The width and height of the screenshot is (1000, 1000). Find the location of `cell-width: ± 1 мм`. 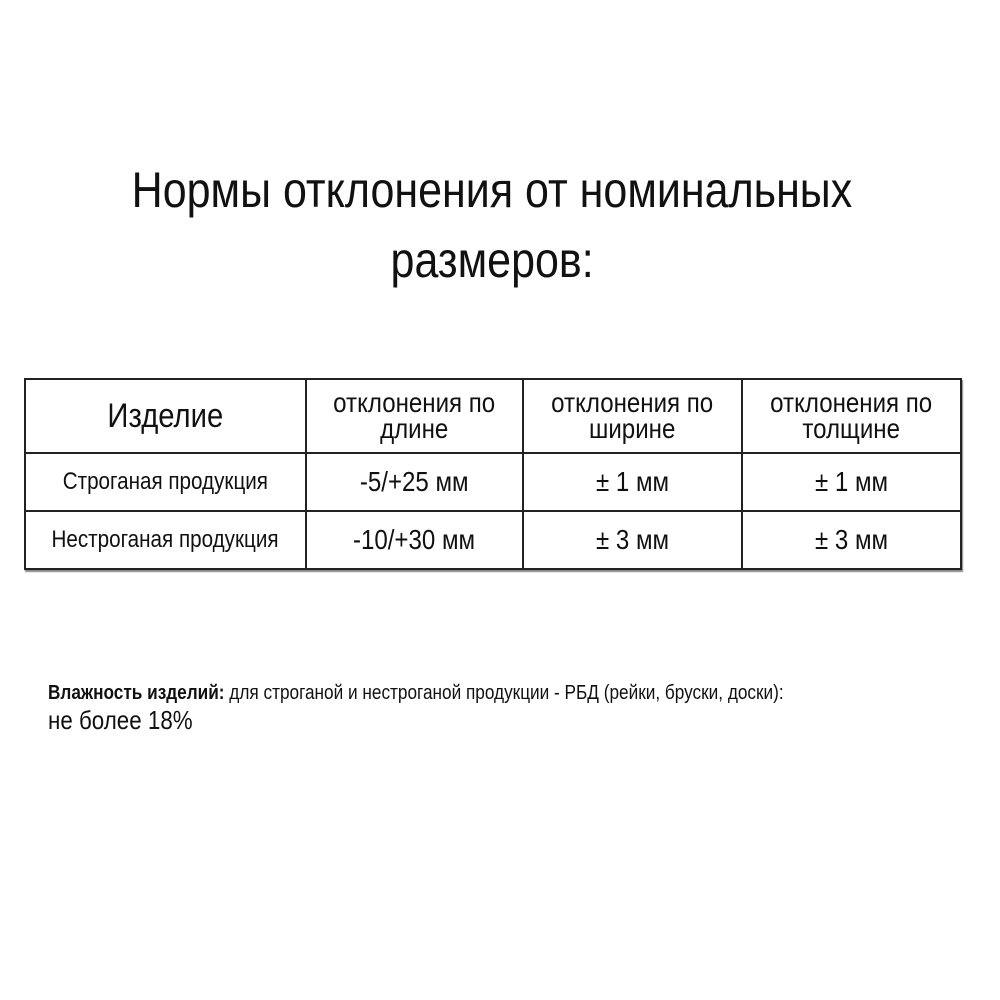

cell-width: ± 1 мм is located at coordinates (632, 482).